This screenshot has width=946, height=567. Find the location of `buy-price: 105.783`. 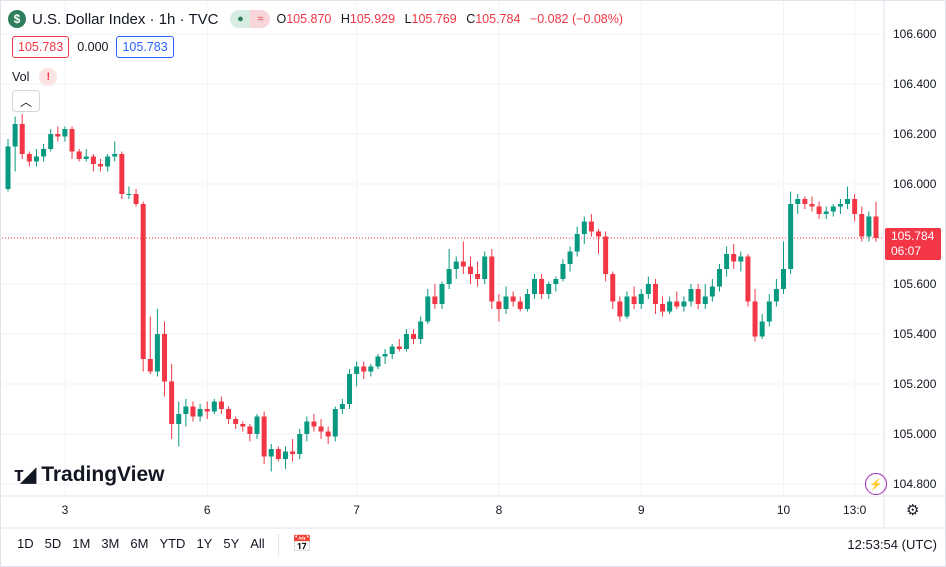

buy-price: 105.783 is located at coordinates (145, 47).